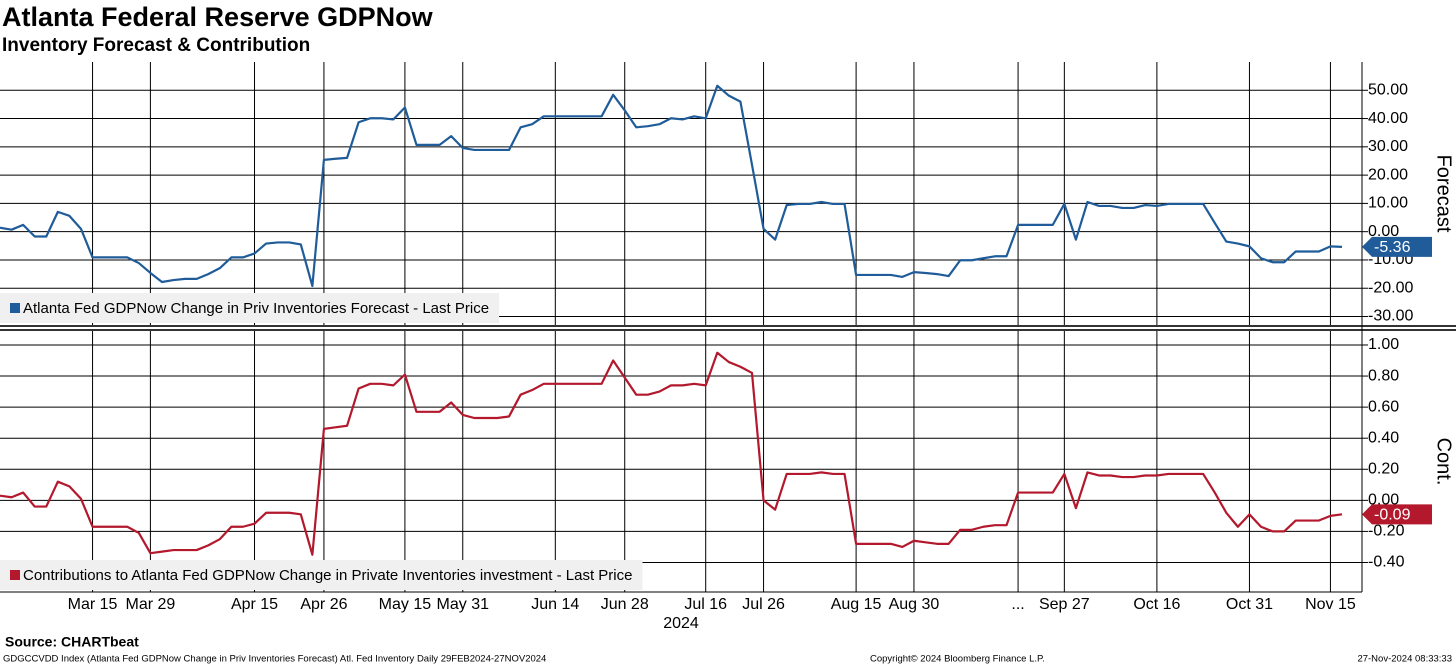 This screenshot has width=1456, height=666. I want to click on y-tick-label: 0.20, so click(1383, 468).